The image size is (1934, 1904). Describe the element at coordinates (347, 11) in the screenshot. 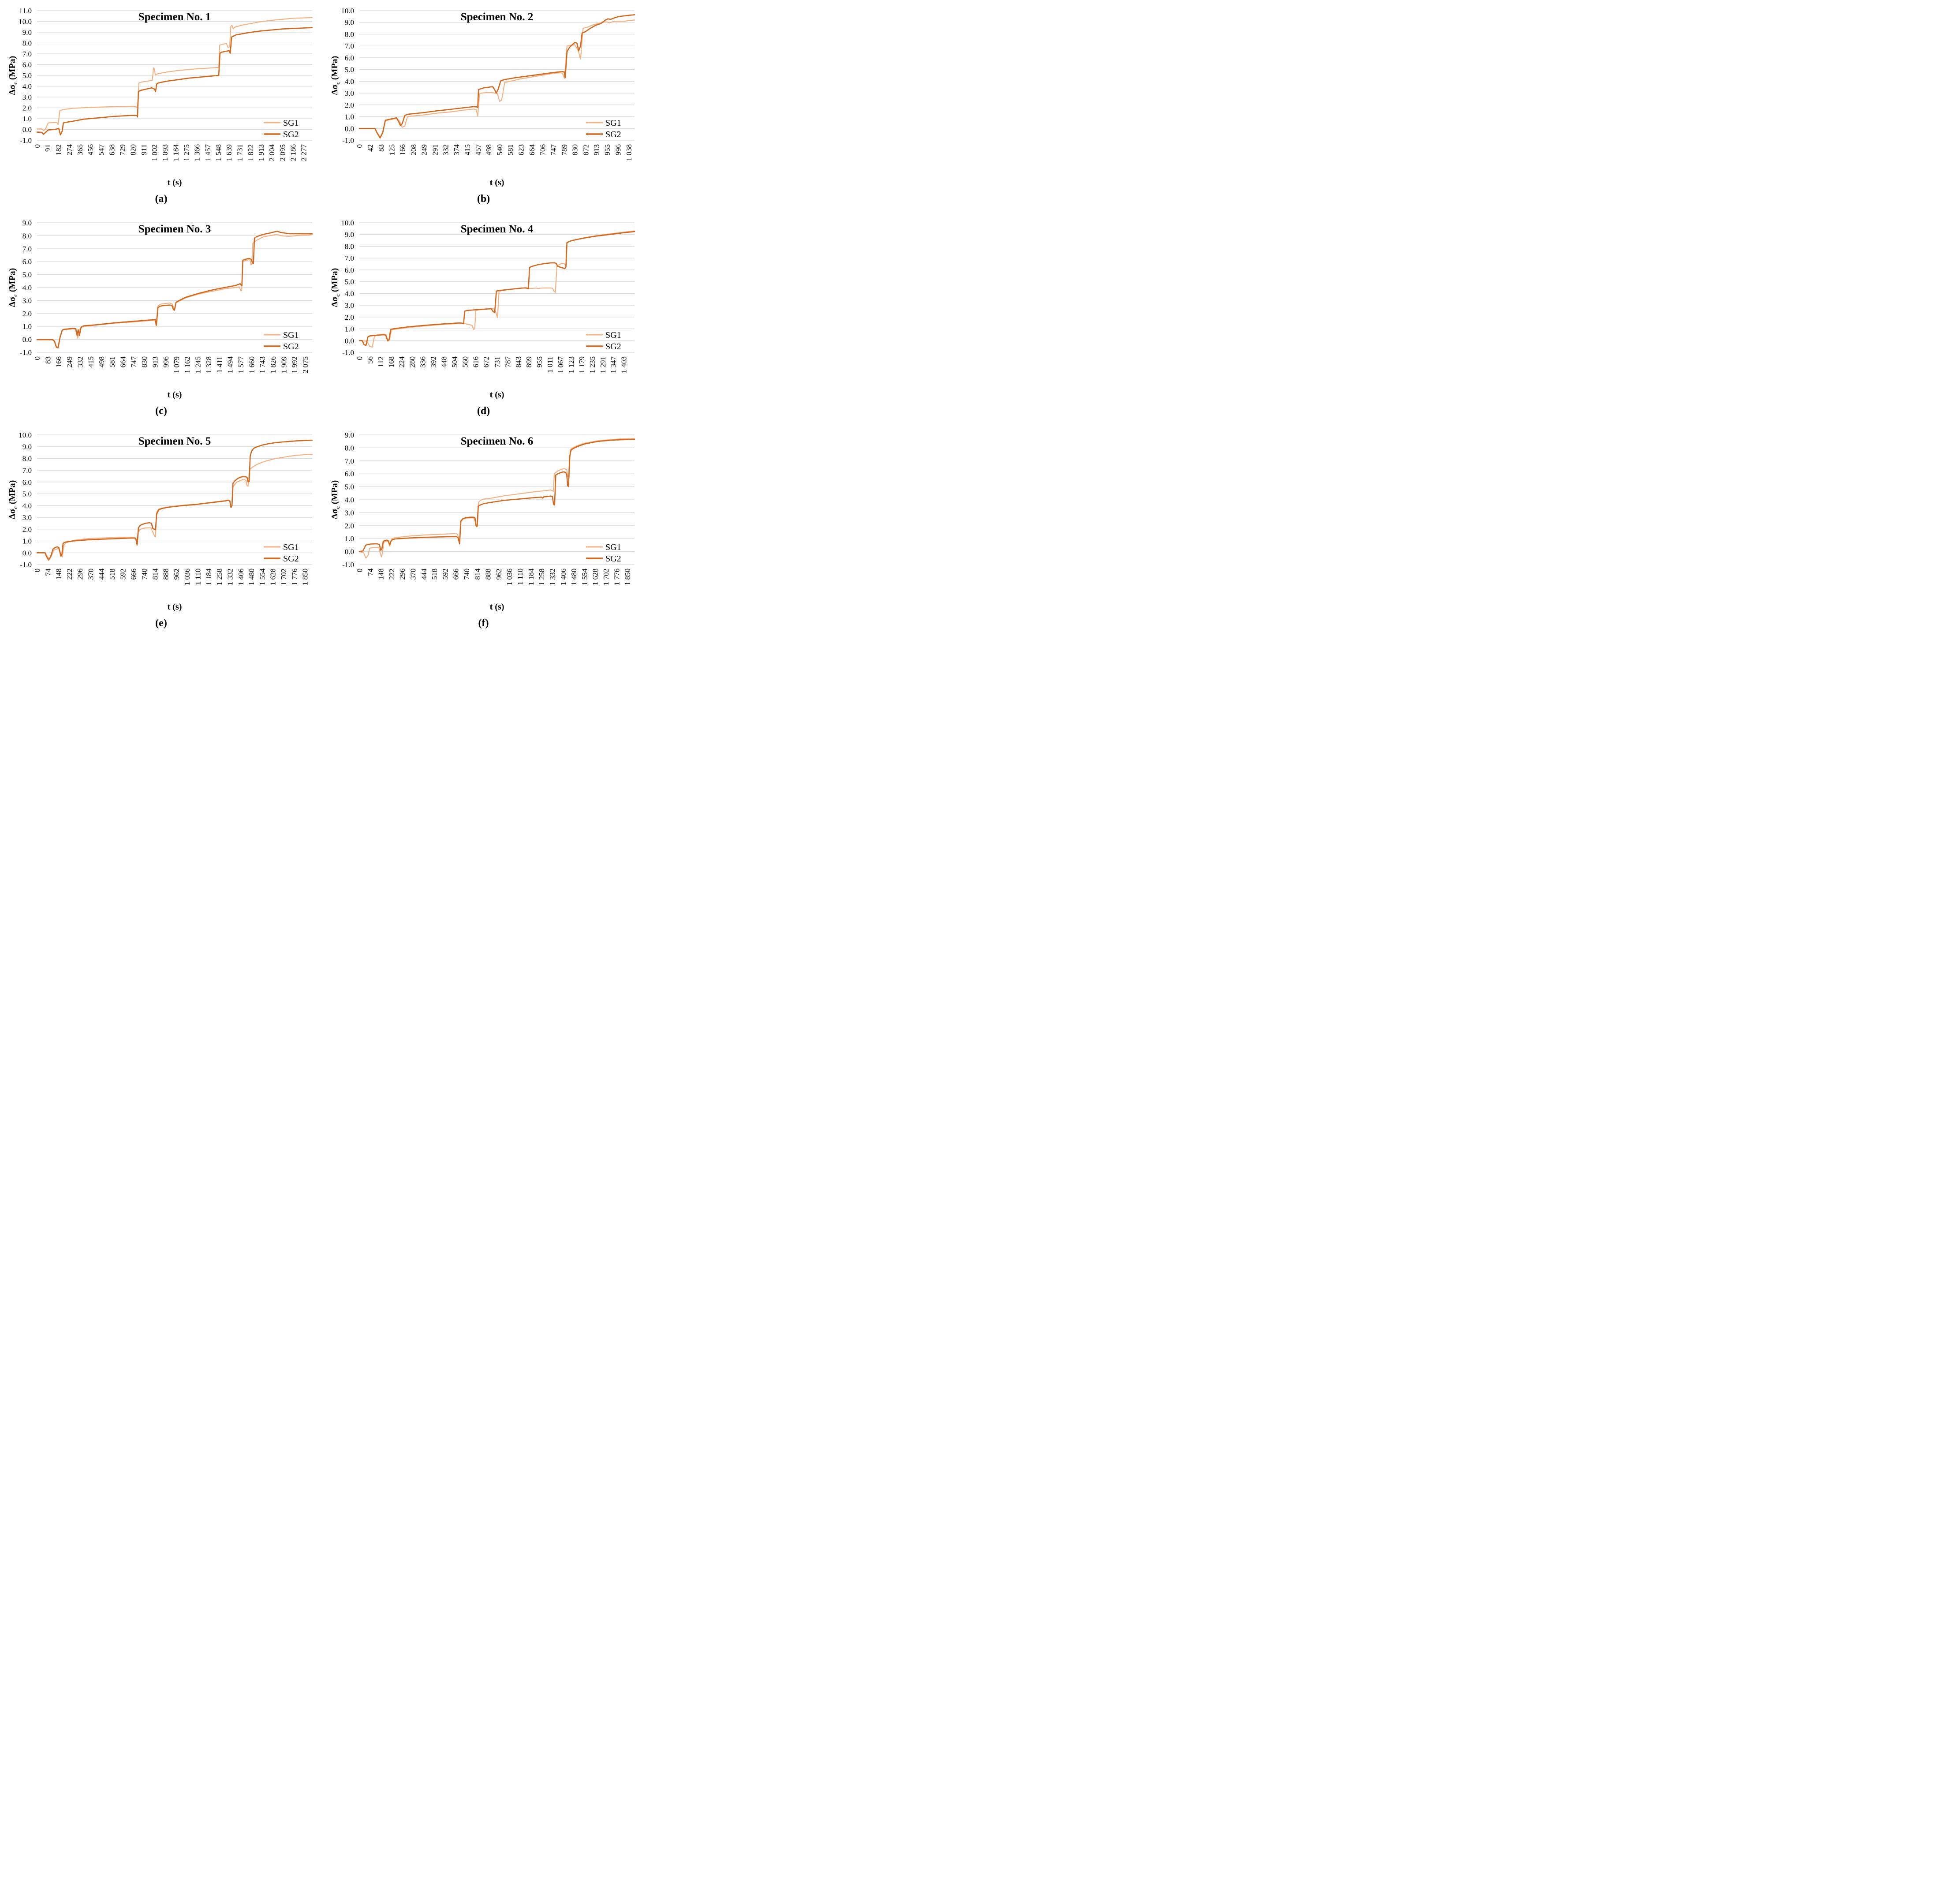

I see `svg-text: 10.0` at that location.